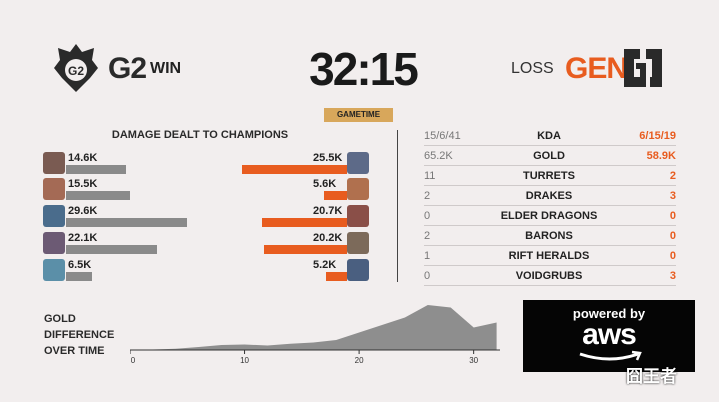 The image size is (719, 402). Describe the element at coordinates (661, 156) in the screenshot. I see `stat-right-value: 58.9K` at that location.